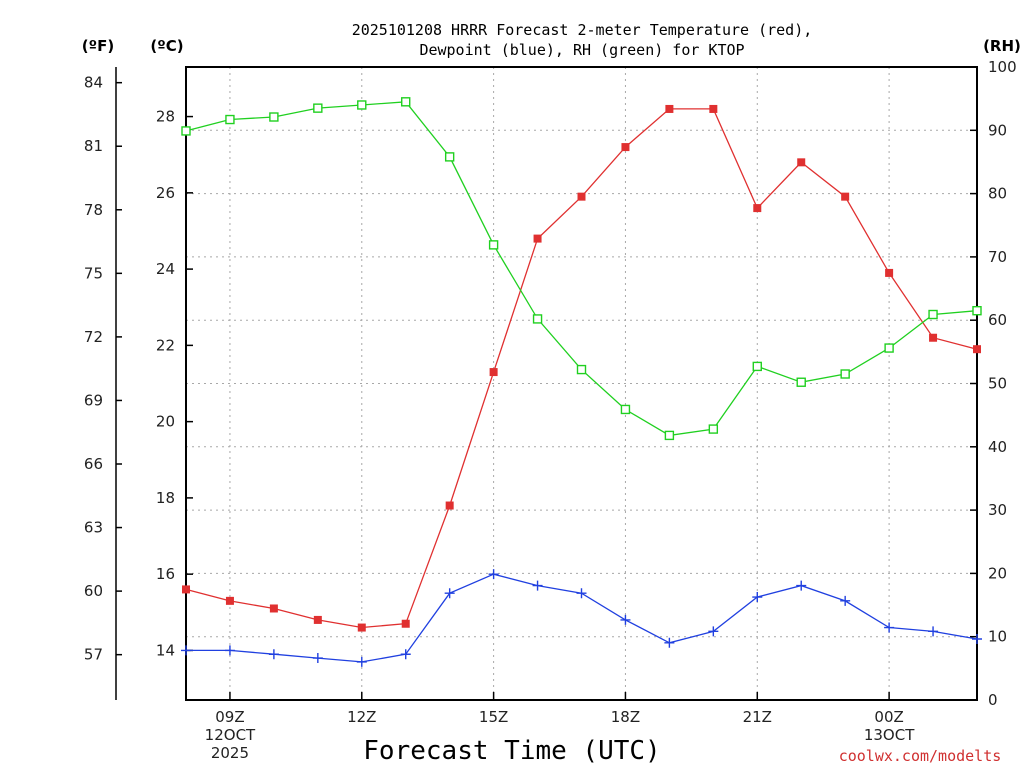 The image size is (1024, 768). Describe the element at coordinates (582, 618) in the screenshot. I see `dewpoint-line` at that location.